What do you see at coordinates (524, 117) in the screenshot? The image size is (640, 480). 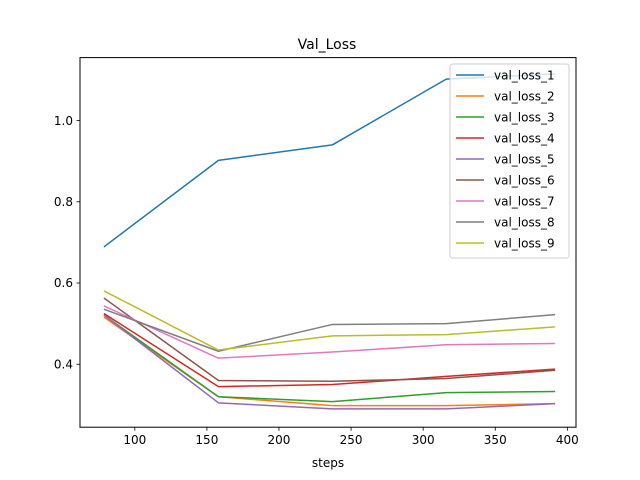 I see `legend-label: val_loss_3` at bounding box center [524, 117].